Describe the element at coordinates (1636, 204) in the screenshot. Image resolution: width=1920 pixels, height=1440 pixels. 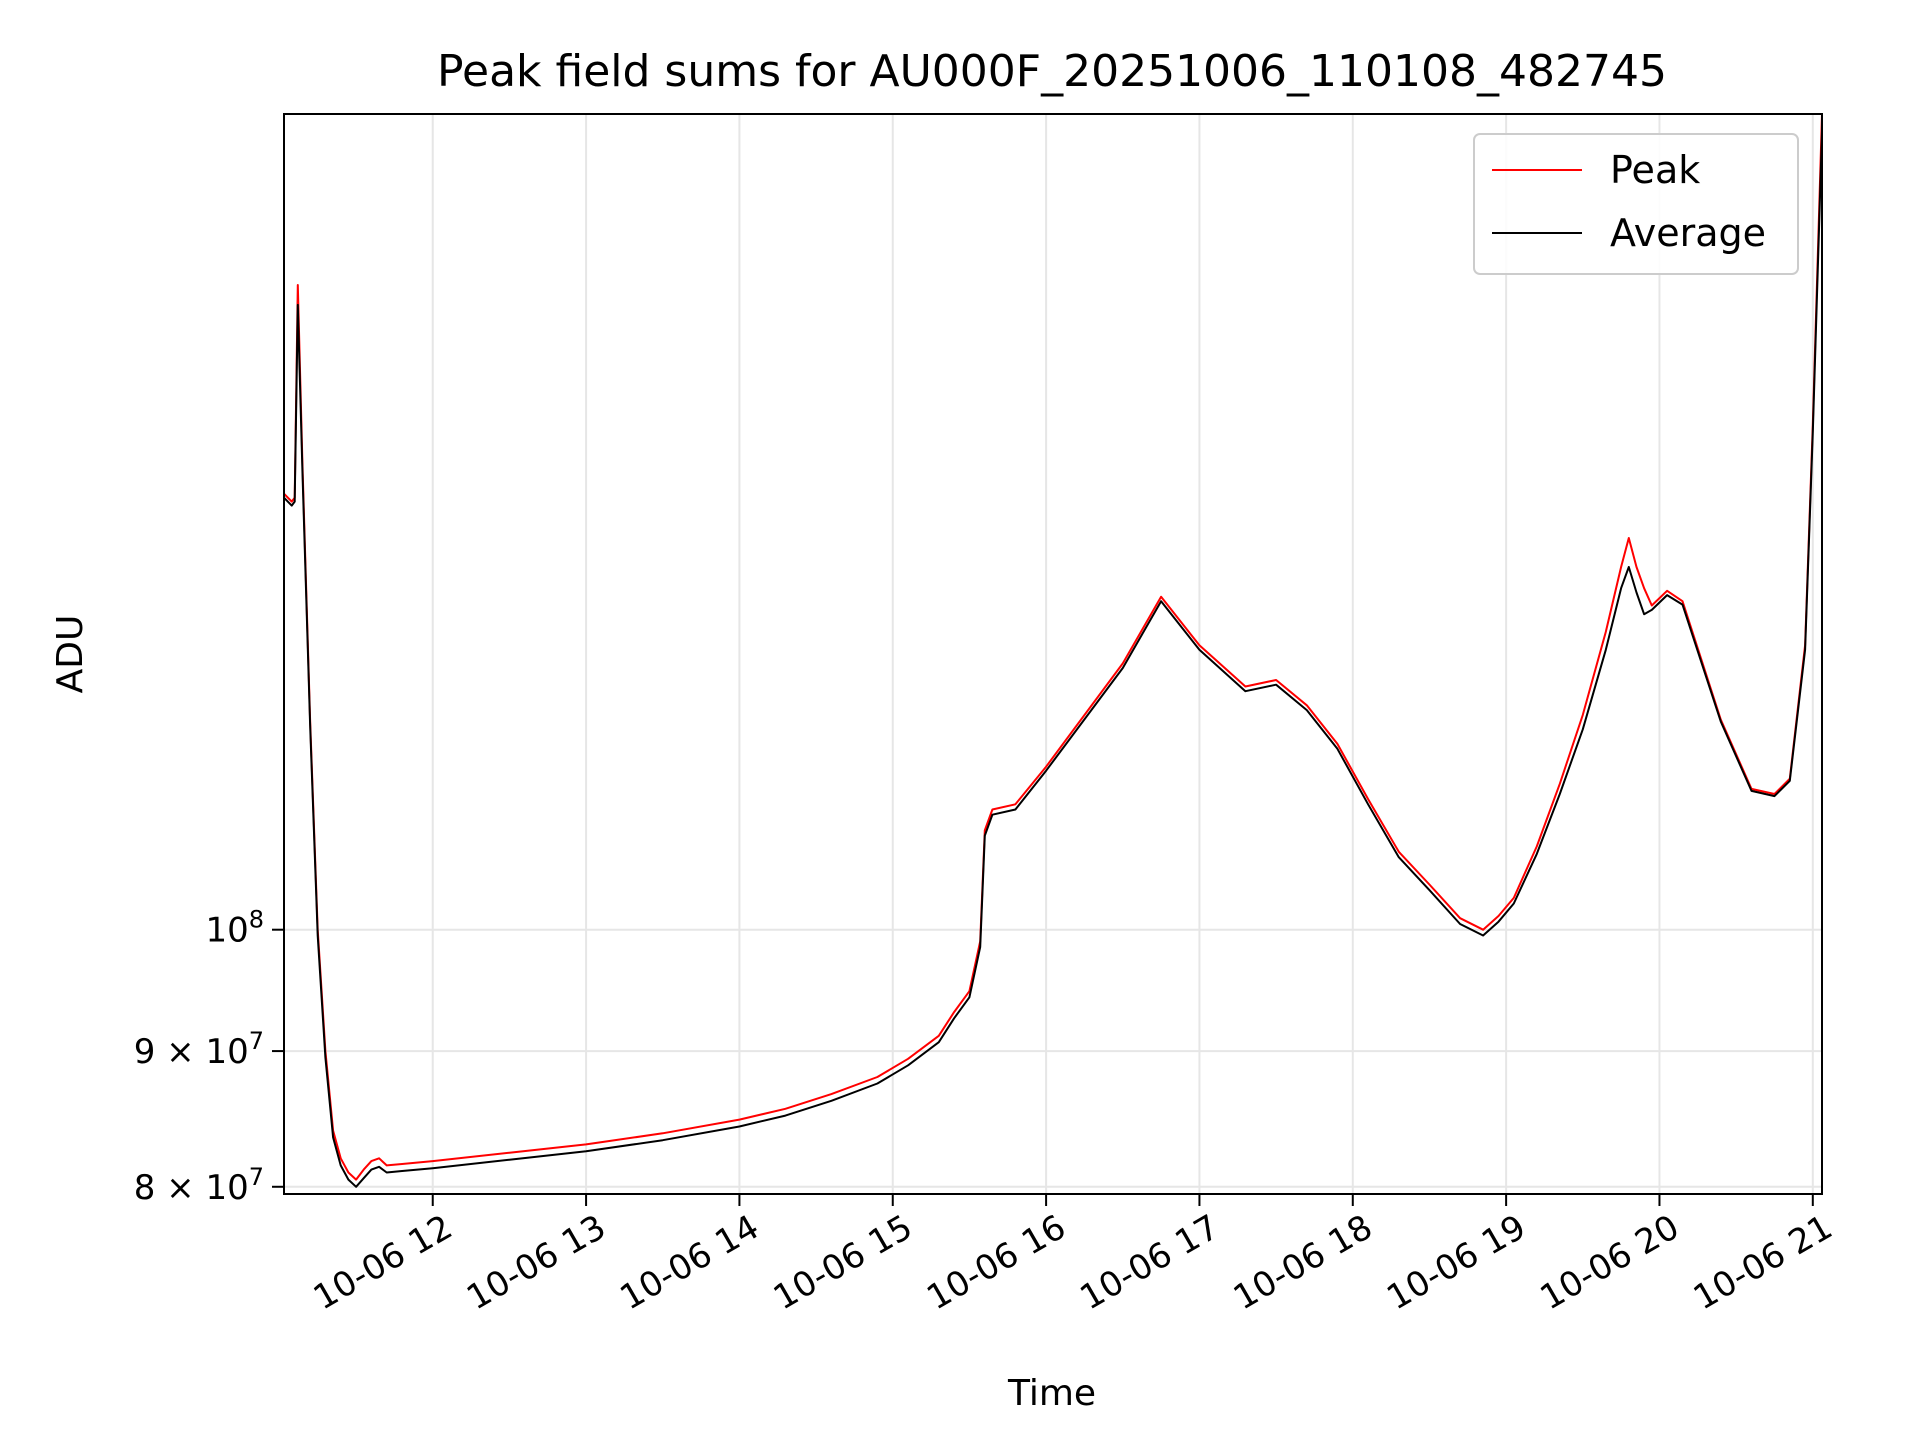
I see `legend: Peak Average` at that location.